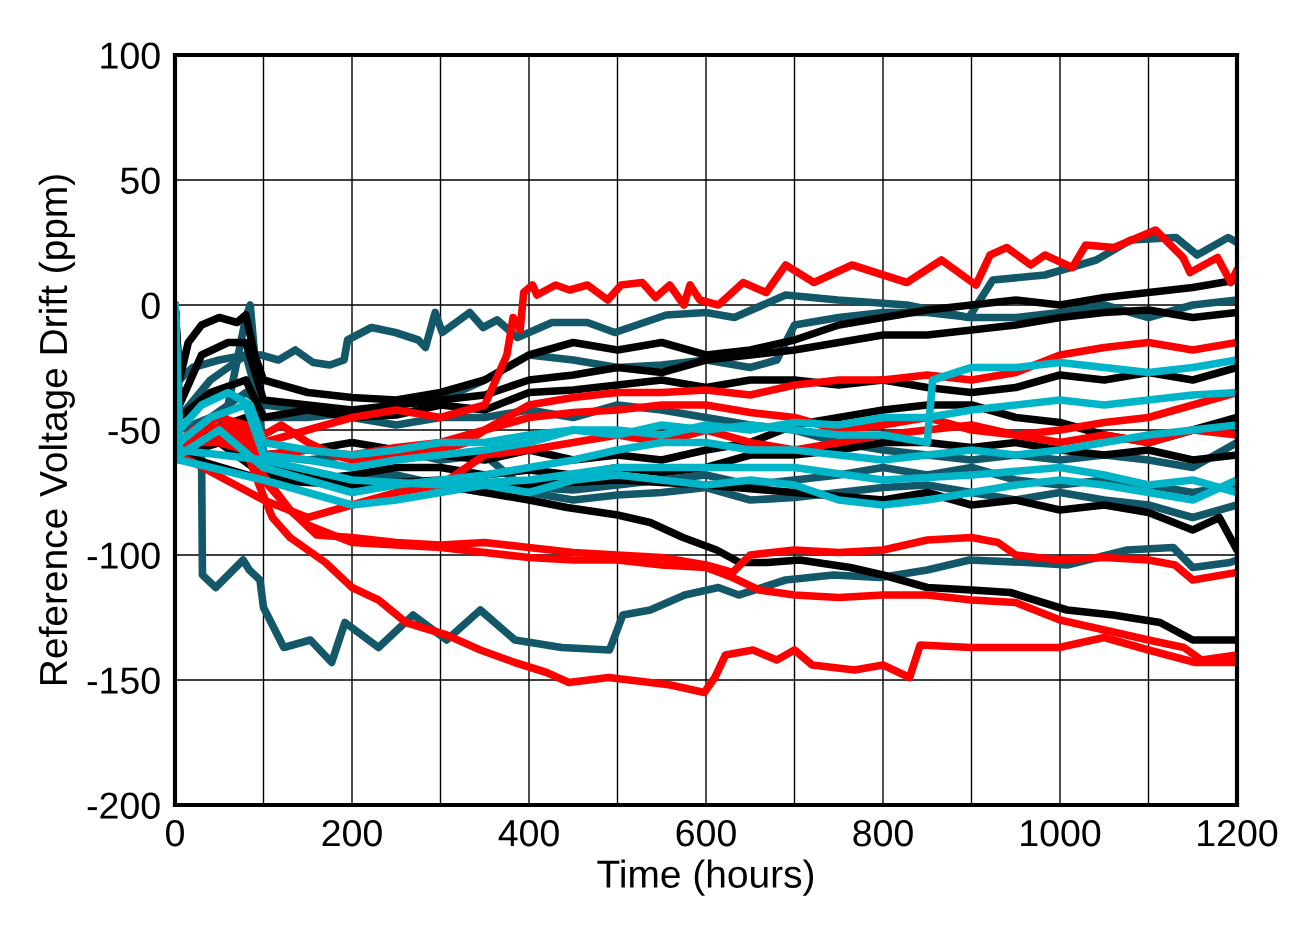  Describe the element at coordinates (130, 55) in the screenshot. I see `y-tick-label: 100` at that location.